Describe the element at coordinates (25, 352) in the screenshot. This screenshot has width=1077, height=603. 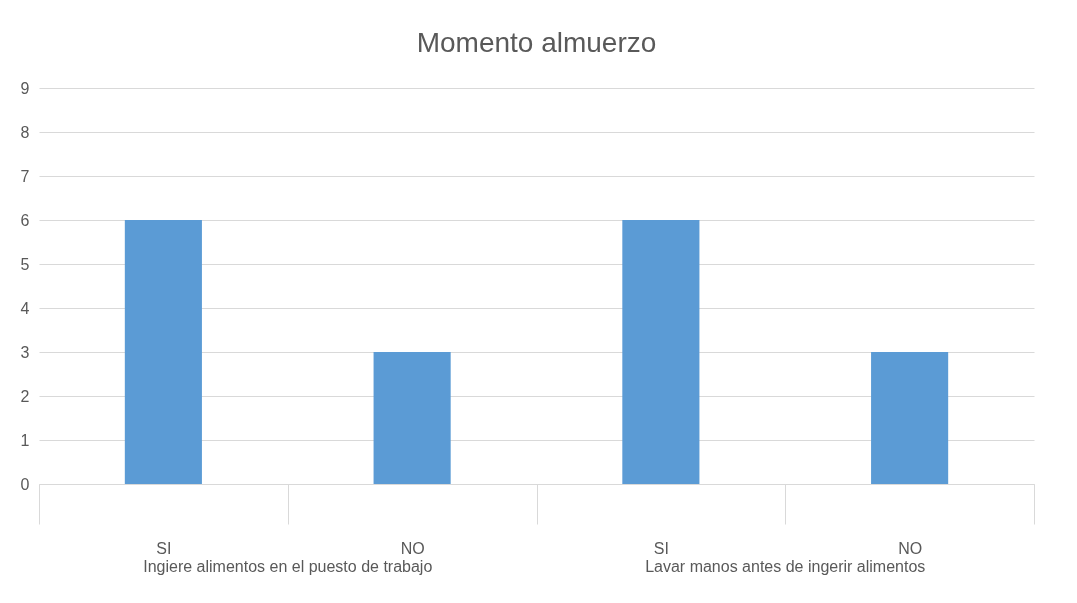
I see `y-tick-label: 3` at that location.